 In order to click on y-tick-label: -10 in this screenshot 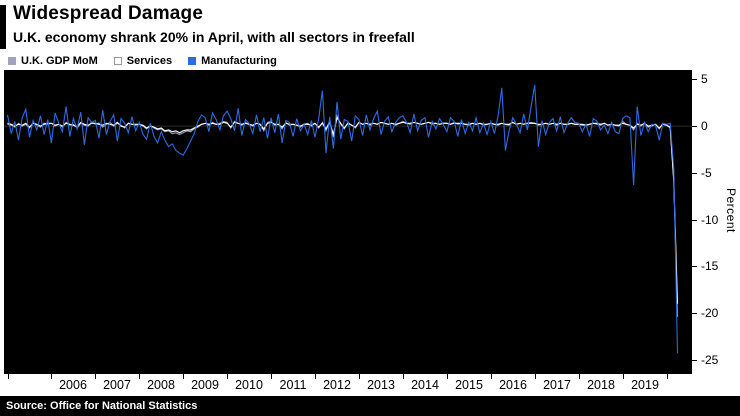, I will do `click(710, 220)`.